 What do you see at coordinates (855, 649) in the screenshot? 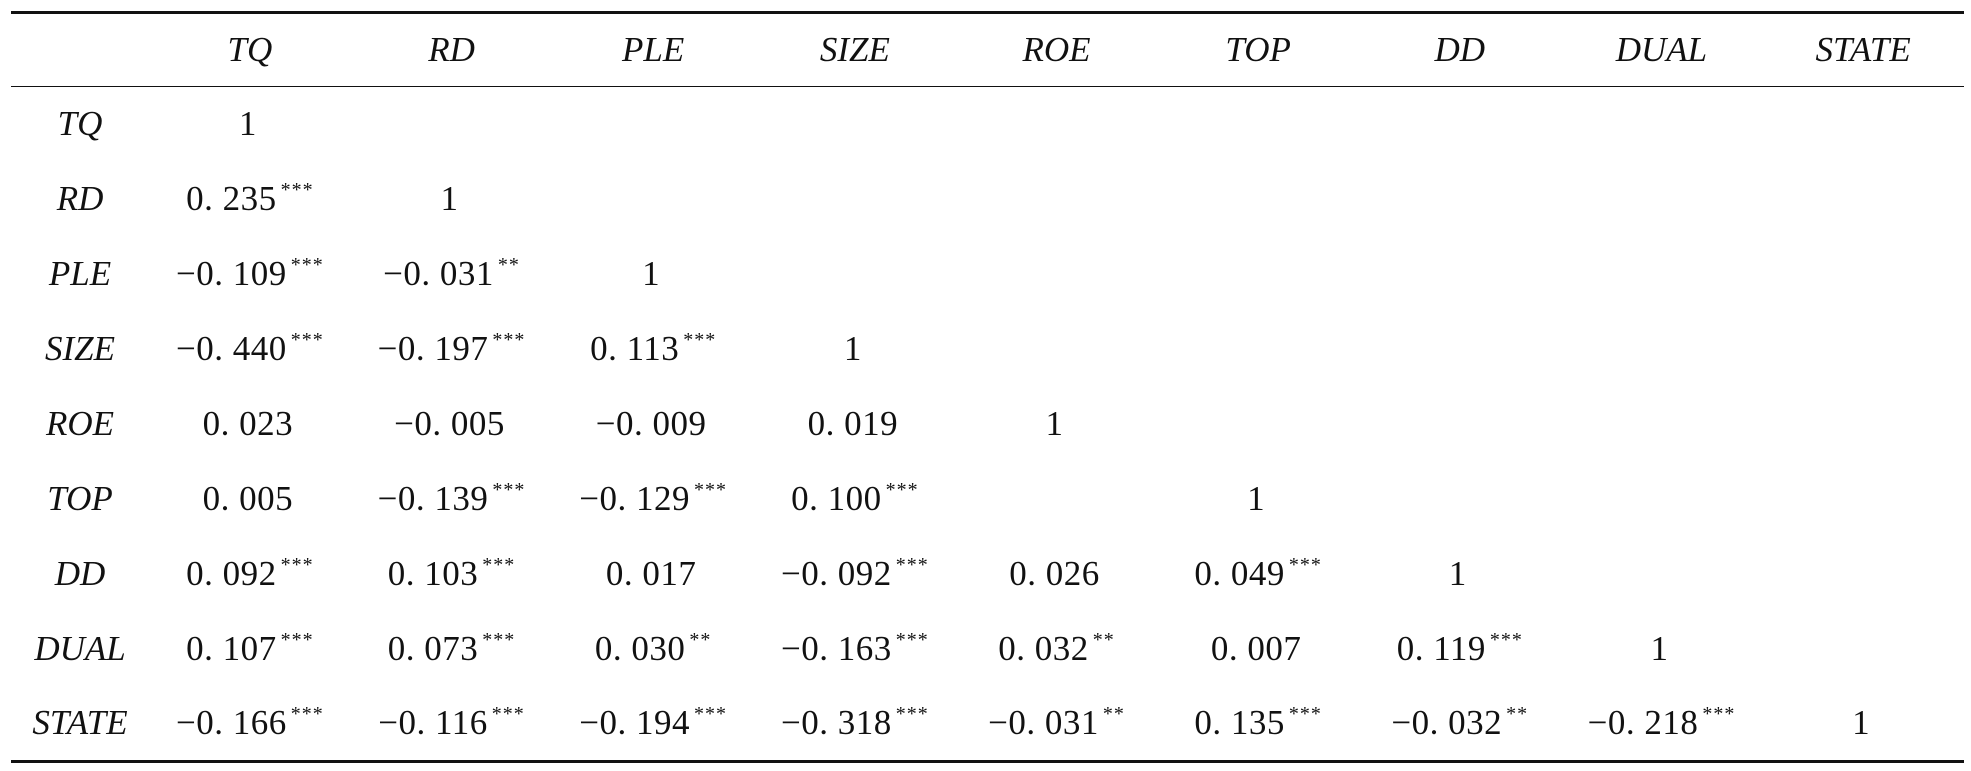
I see `table-cell: −0. 163 ***` at bounding box center [855, 649].